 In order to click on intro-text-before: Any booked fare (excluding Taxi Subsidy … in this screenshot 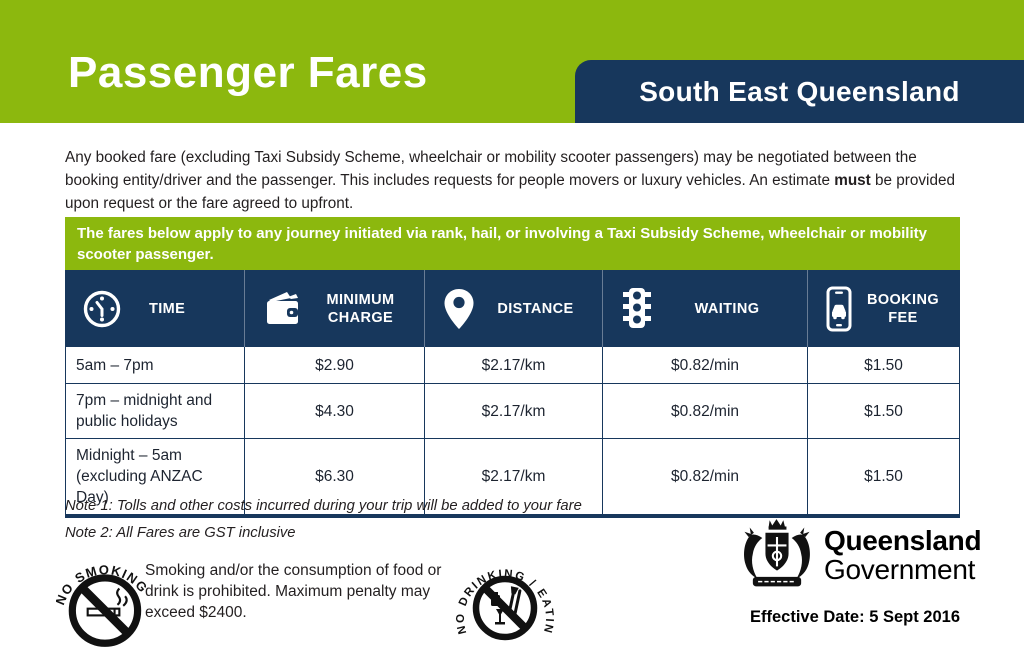, I will do `click(491, 169)`.